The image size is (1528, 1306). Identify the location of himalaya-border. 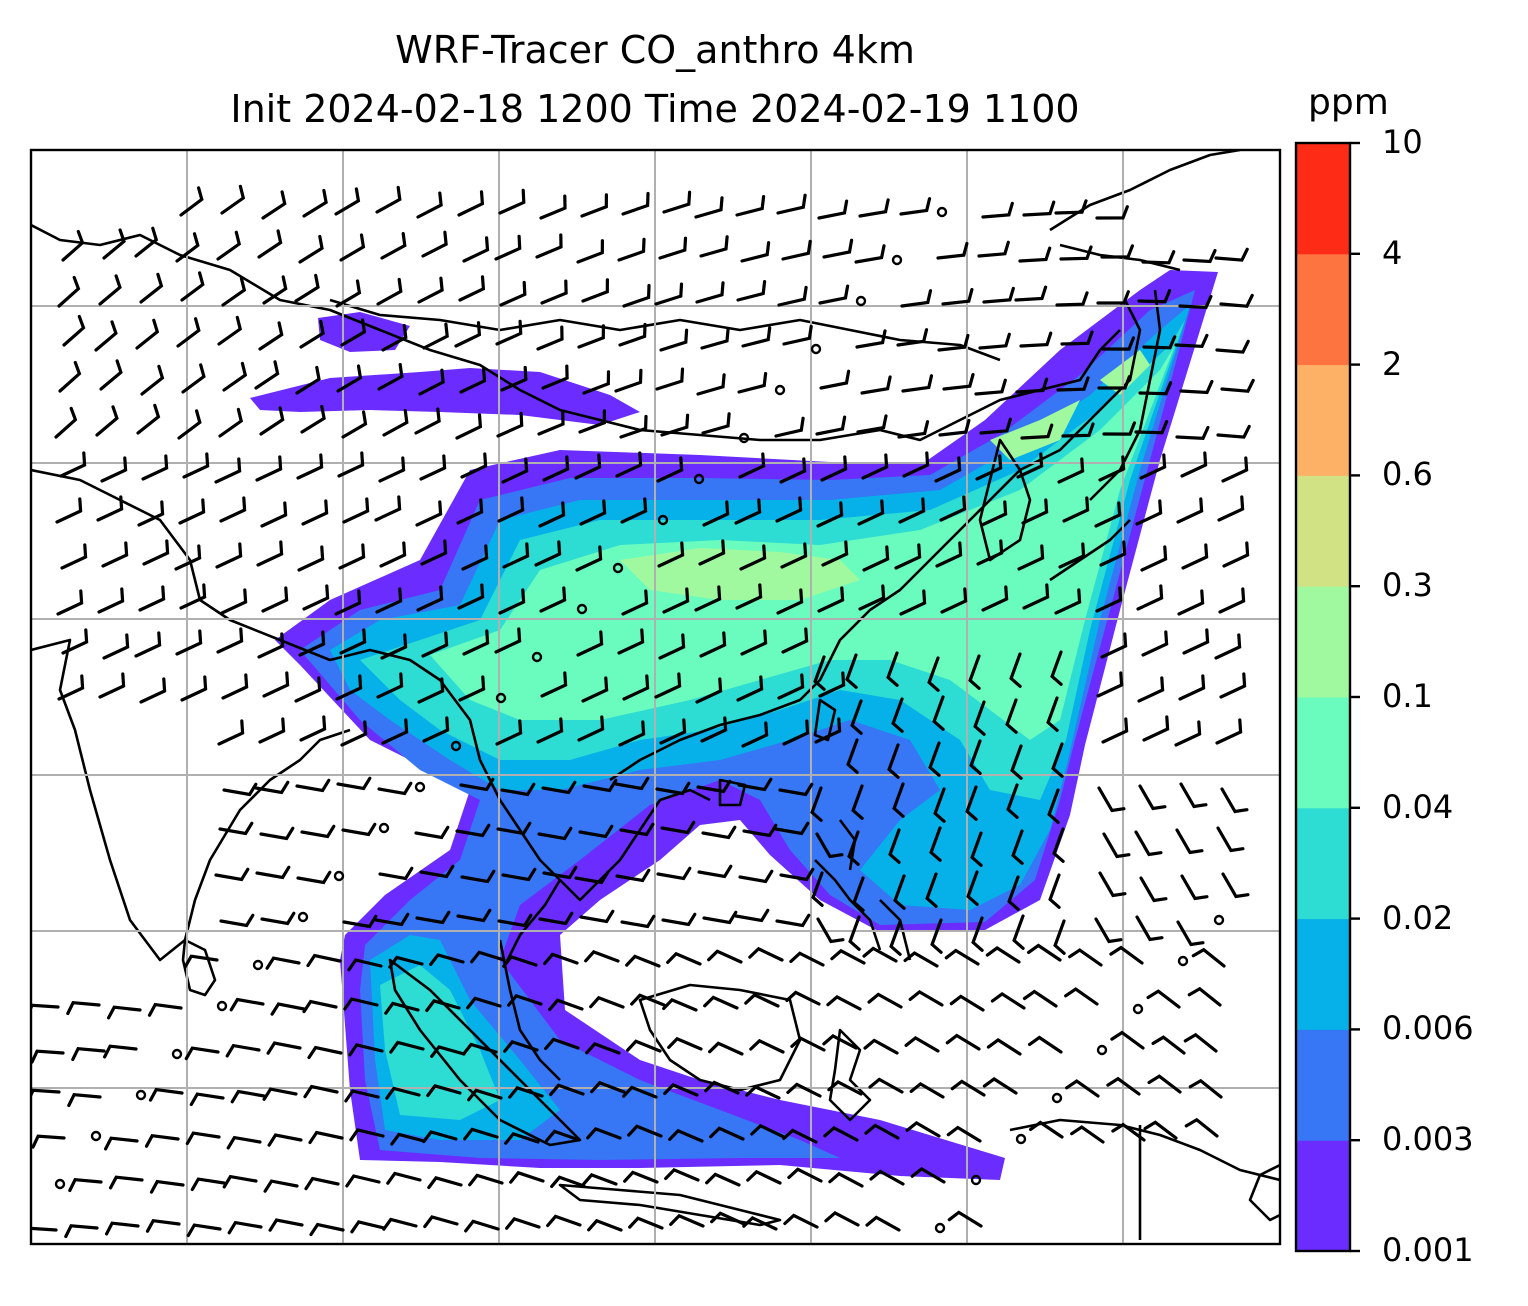
(236, 575).